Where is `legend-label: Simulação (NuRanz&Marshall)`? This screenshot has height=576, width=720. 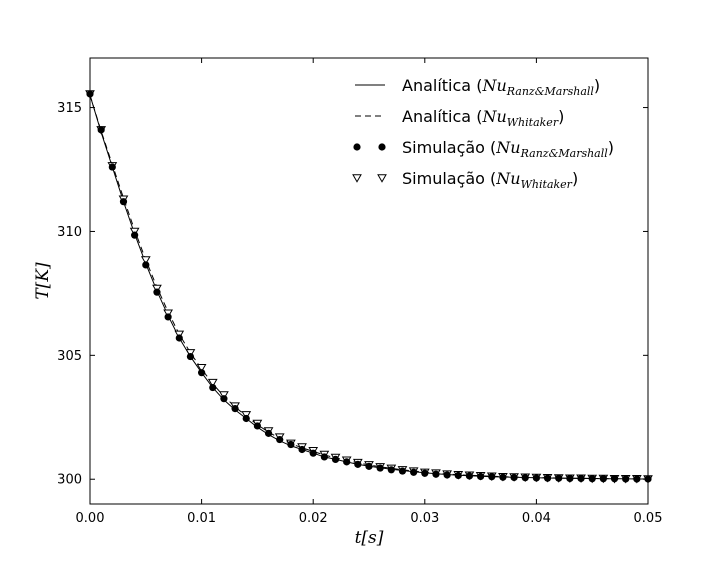
legend-label: Simulação (NuRanz&Marshall) is located at coordinates (508, 149).